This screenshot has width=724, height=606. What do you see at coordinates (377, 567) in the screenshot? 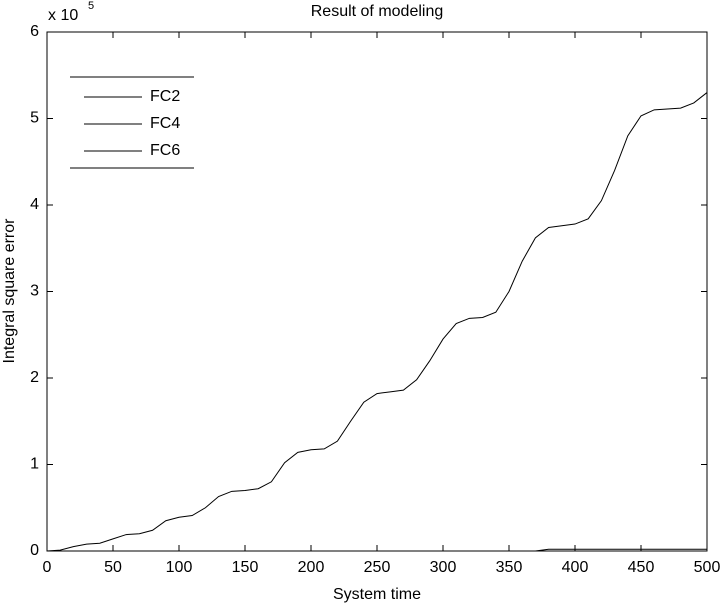
I see `x-tick-label: 250` at bounding box center [377, 567].